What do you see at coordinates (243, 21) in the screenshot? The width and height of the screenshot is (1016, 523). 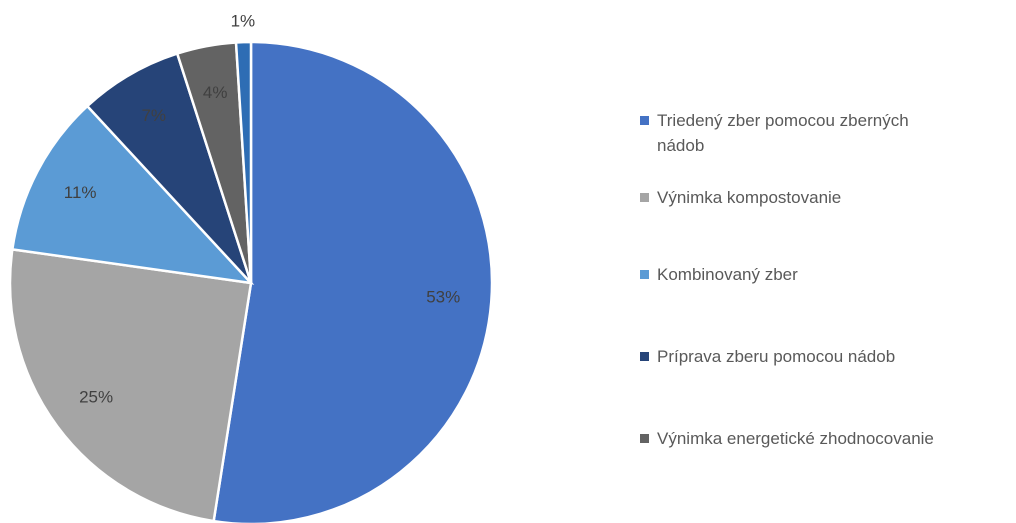 I see `data-label: 1%` at bounding box center [243, 21].